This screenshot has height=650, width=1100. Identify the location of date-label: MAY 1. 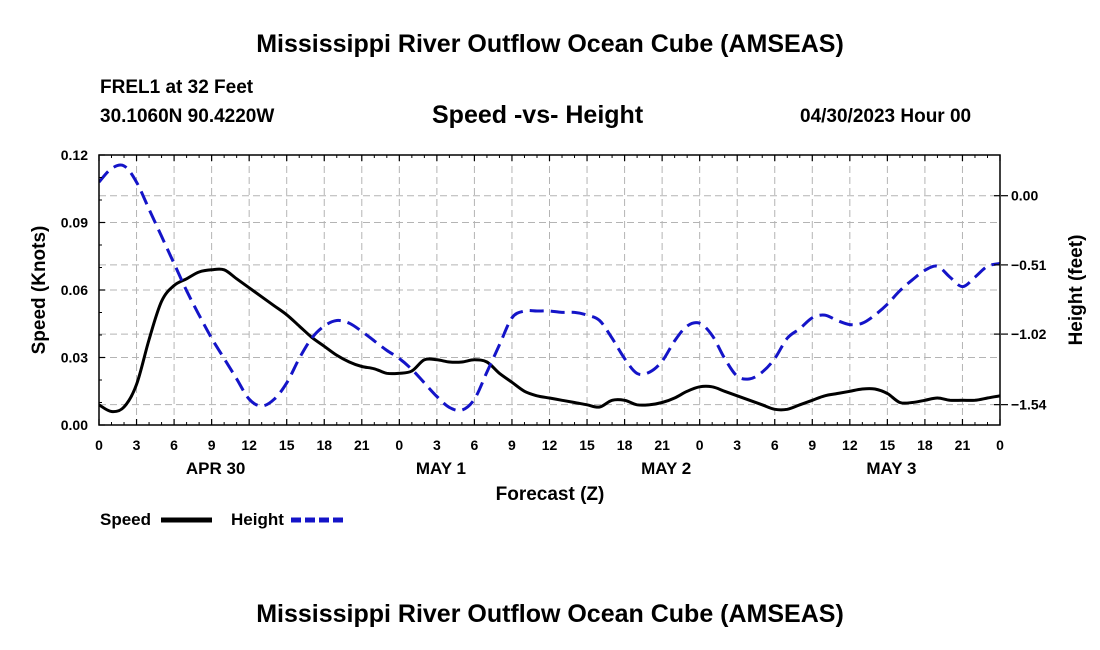
(441, 468).